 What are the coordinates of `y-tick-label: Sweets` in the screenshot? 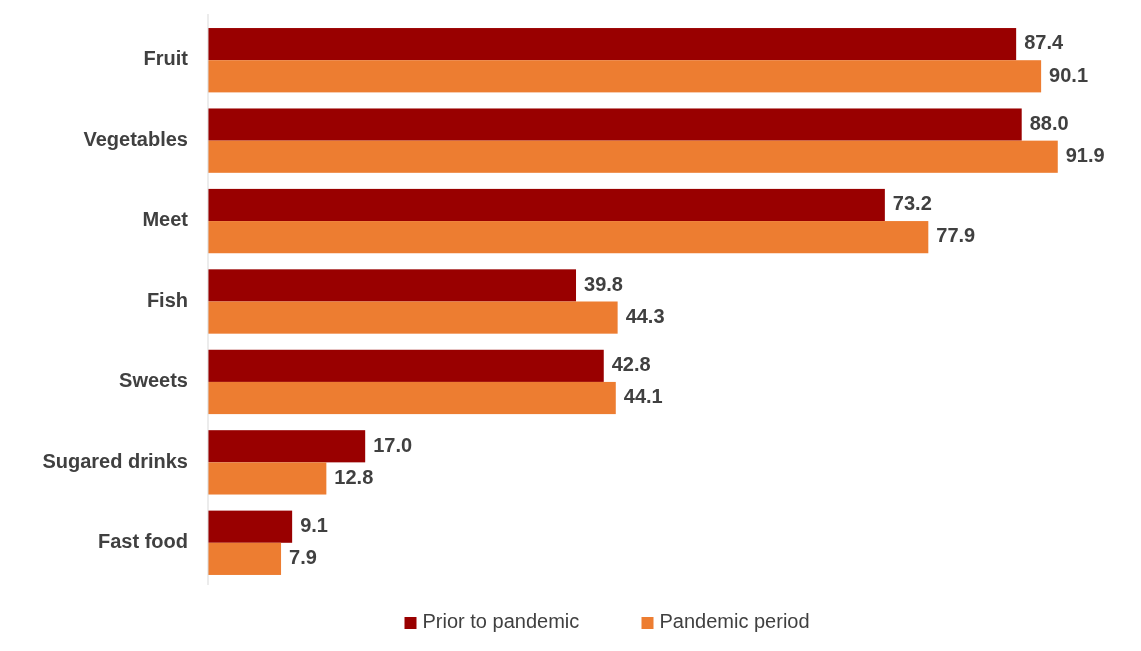 It's located at (153, 380).